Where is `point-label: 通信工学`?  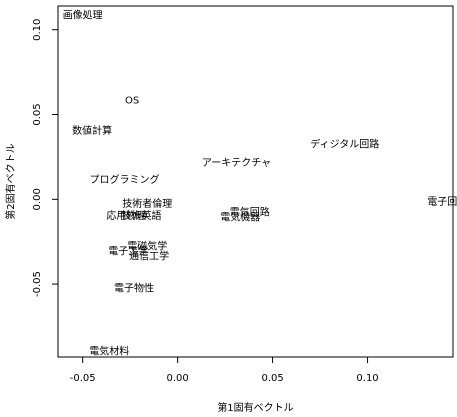 point-label: 通信工学 is located at coordinates (149, 255).